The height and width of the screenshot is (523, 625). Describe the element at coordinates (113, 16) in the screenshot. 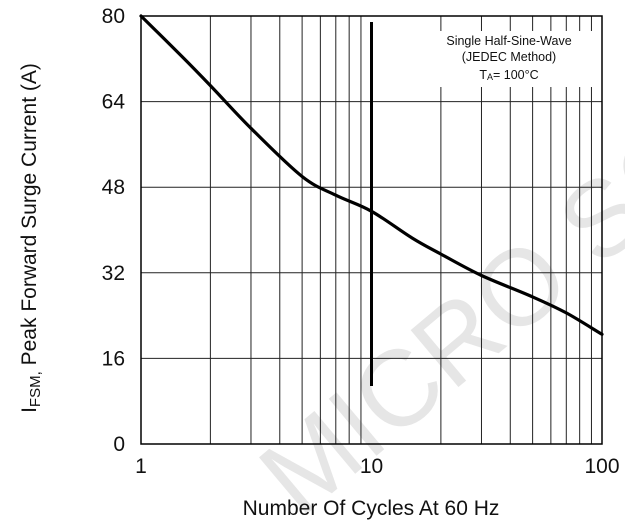

I see `y-tick-label: 80` at that location.